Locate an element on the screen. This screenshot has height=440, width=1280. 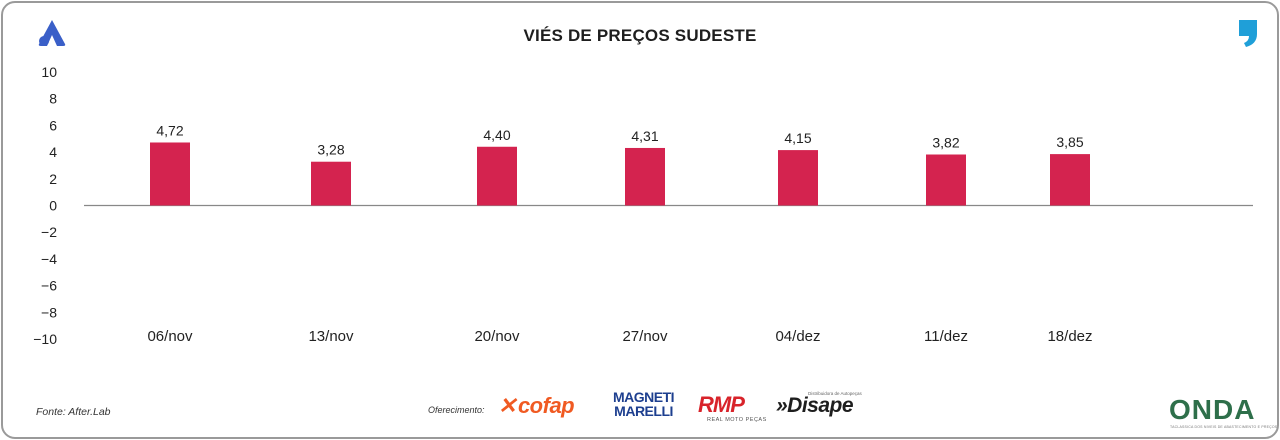
after-lab-a-logo-icon is located at coordinates (52, 33).